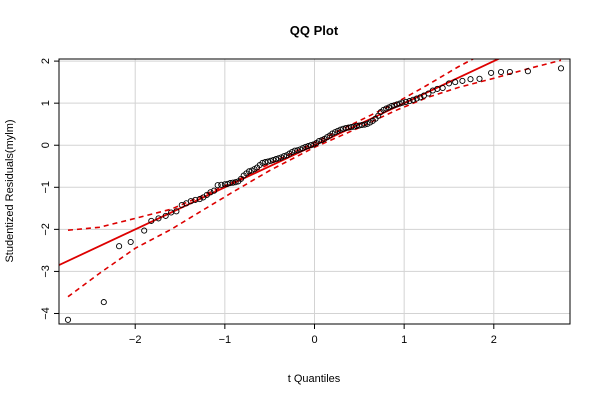 This screenshot has width=600, height=405. What do you see at coordinates (46, 61) in the screenshot?
I see `y-tick-label: 2` at bounding box center [46, 61].